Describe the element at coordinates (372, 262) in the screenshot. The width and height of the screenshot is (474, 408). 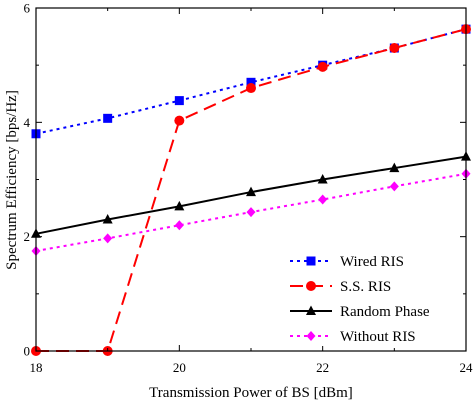
I see `legend-label-wired-ris: Wired RIS` at that location.